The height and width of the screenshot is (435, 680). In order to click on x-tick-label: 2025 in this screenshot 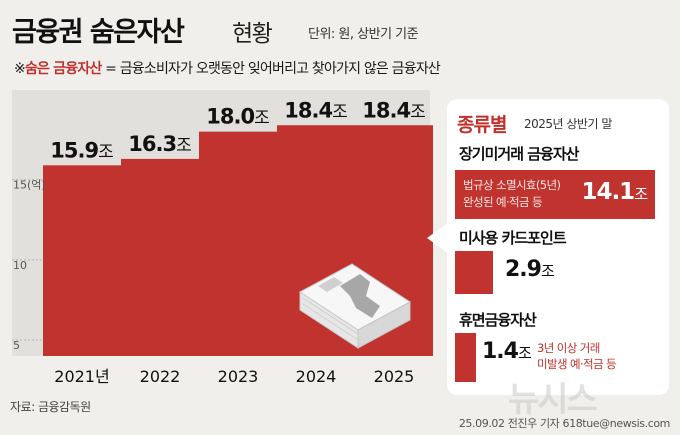, I will do `click(394, 376)`.